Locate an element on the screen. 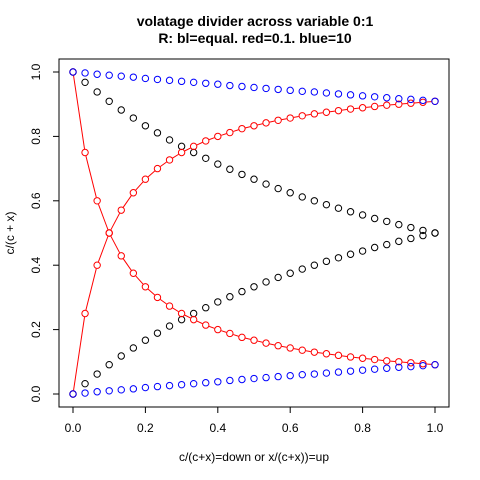 The width and height of the screenshot is (480, 480). x-tick-label: 0.4 is located at coordinates (217, 428).